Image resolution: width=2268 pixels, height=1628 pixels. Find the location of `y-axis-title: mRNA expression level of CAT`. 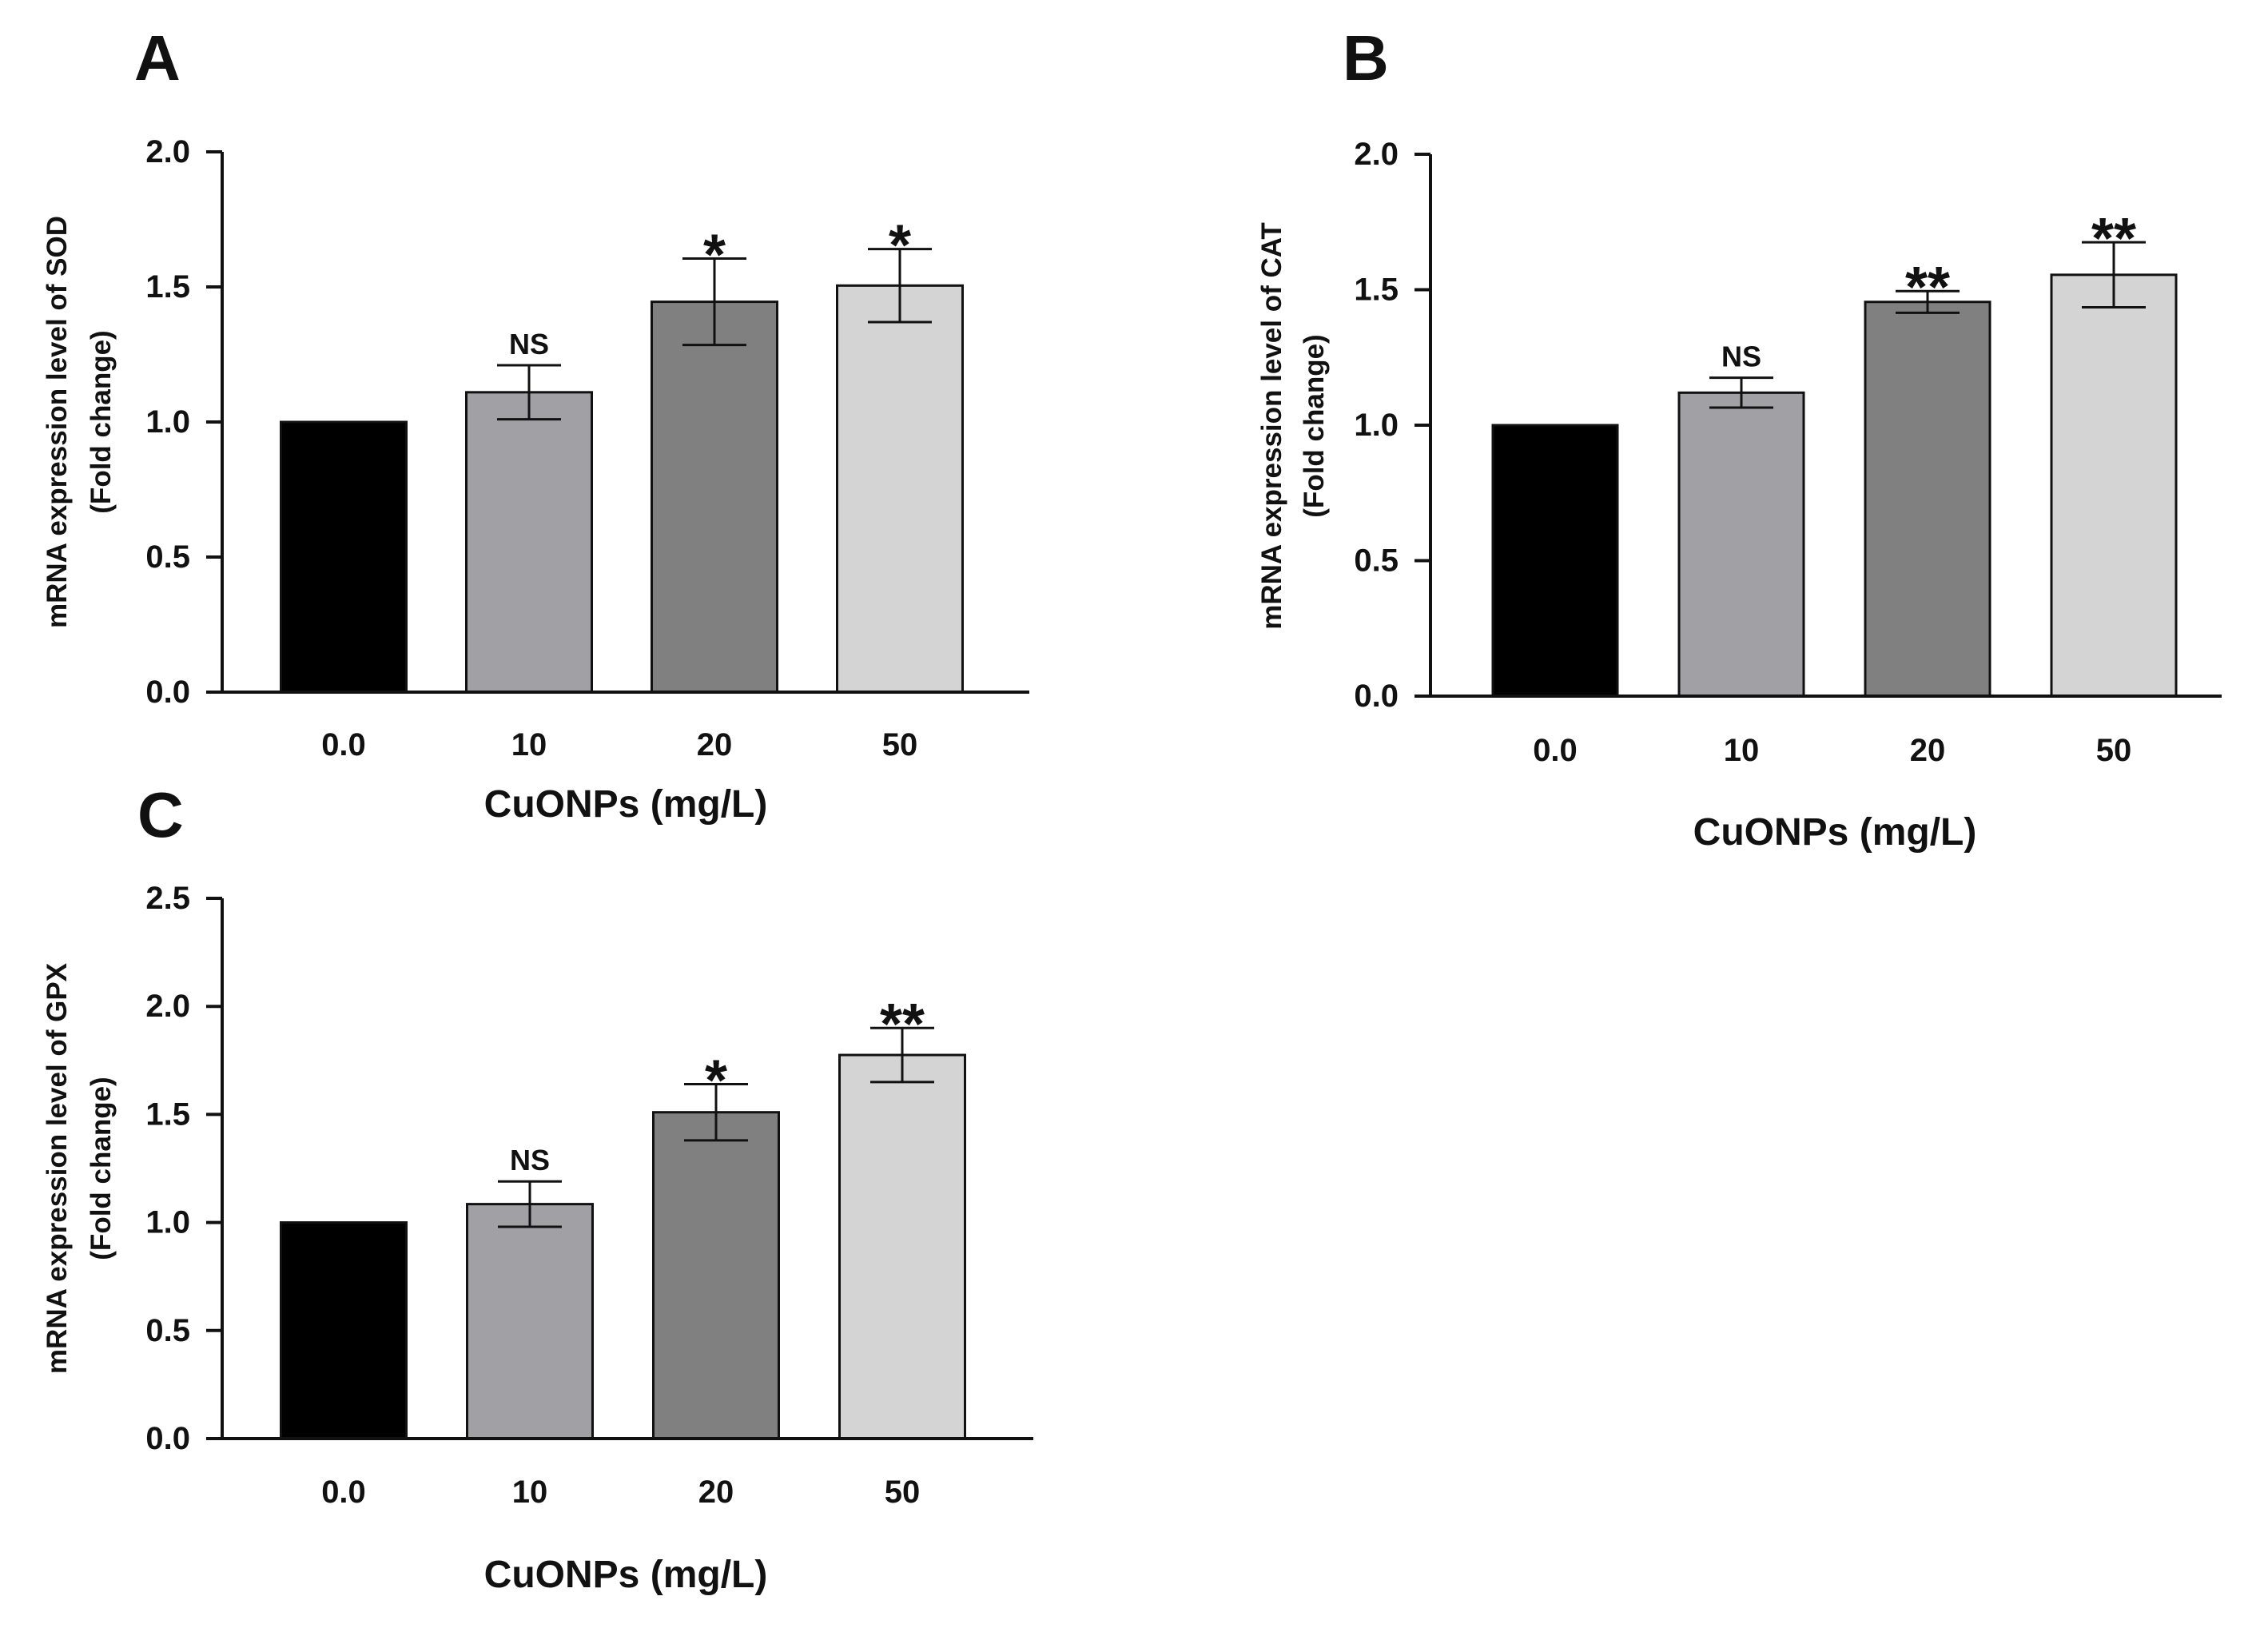

y-axis-title: mRNA expression level of CAT is located at coordinates (1271, 426).